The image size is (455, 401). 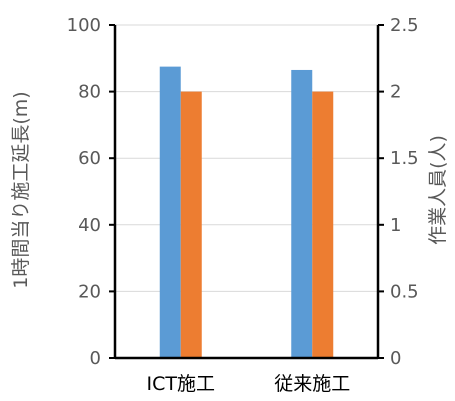 I want to click on category-label: 従来施工, so click(x=312, y=384).